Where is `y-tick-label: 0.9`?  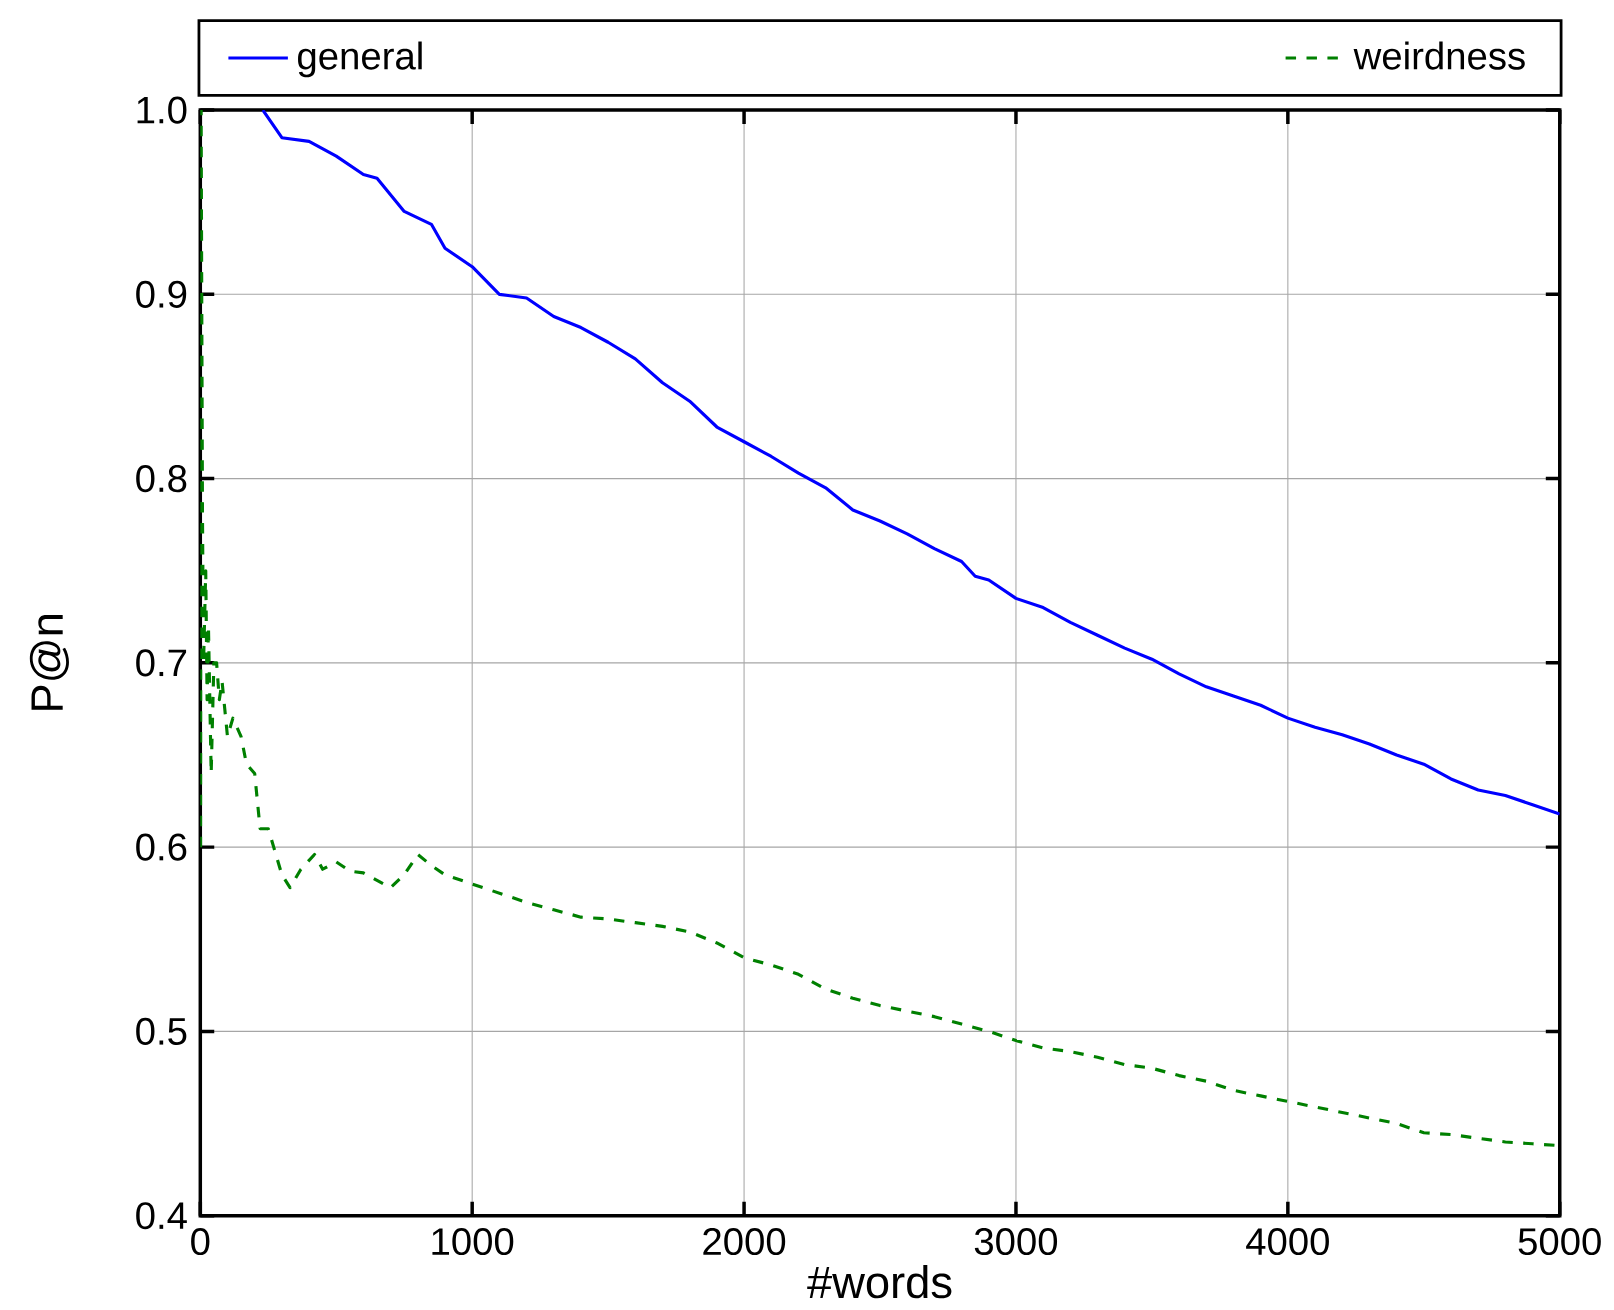
y-tick-label: 0.9 is located at coordinates (161, 294).